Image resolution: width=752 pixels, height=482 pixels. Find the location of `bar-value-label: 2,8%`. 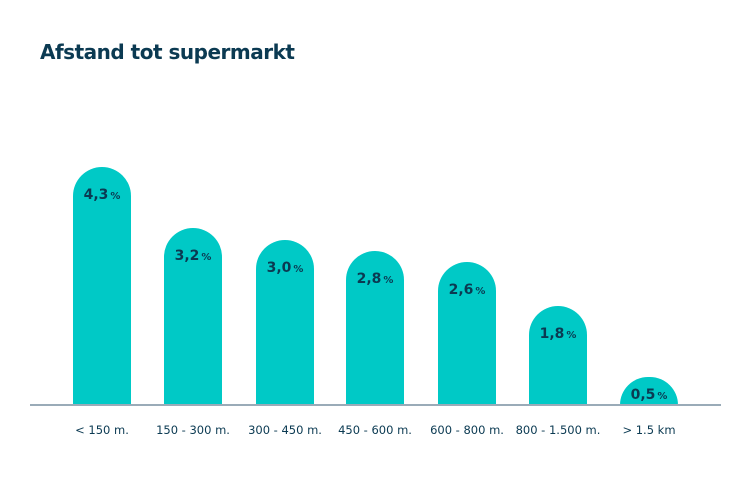

bar-value-label: 2,8% is located at coordinates (375, 279).